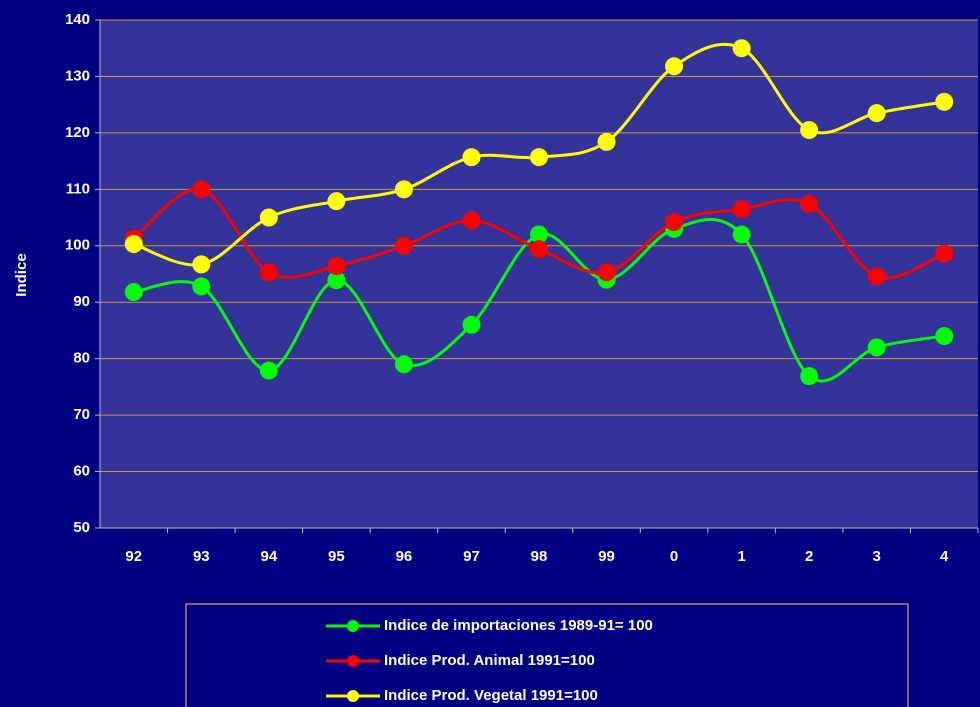 This screenshot has height=707, width=980. Describe the element at coordinates (877, 556) in the screenshot. I see `x-tick-label: 3` at that location.